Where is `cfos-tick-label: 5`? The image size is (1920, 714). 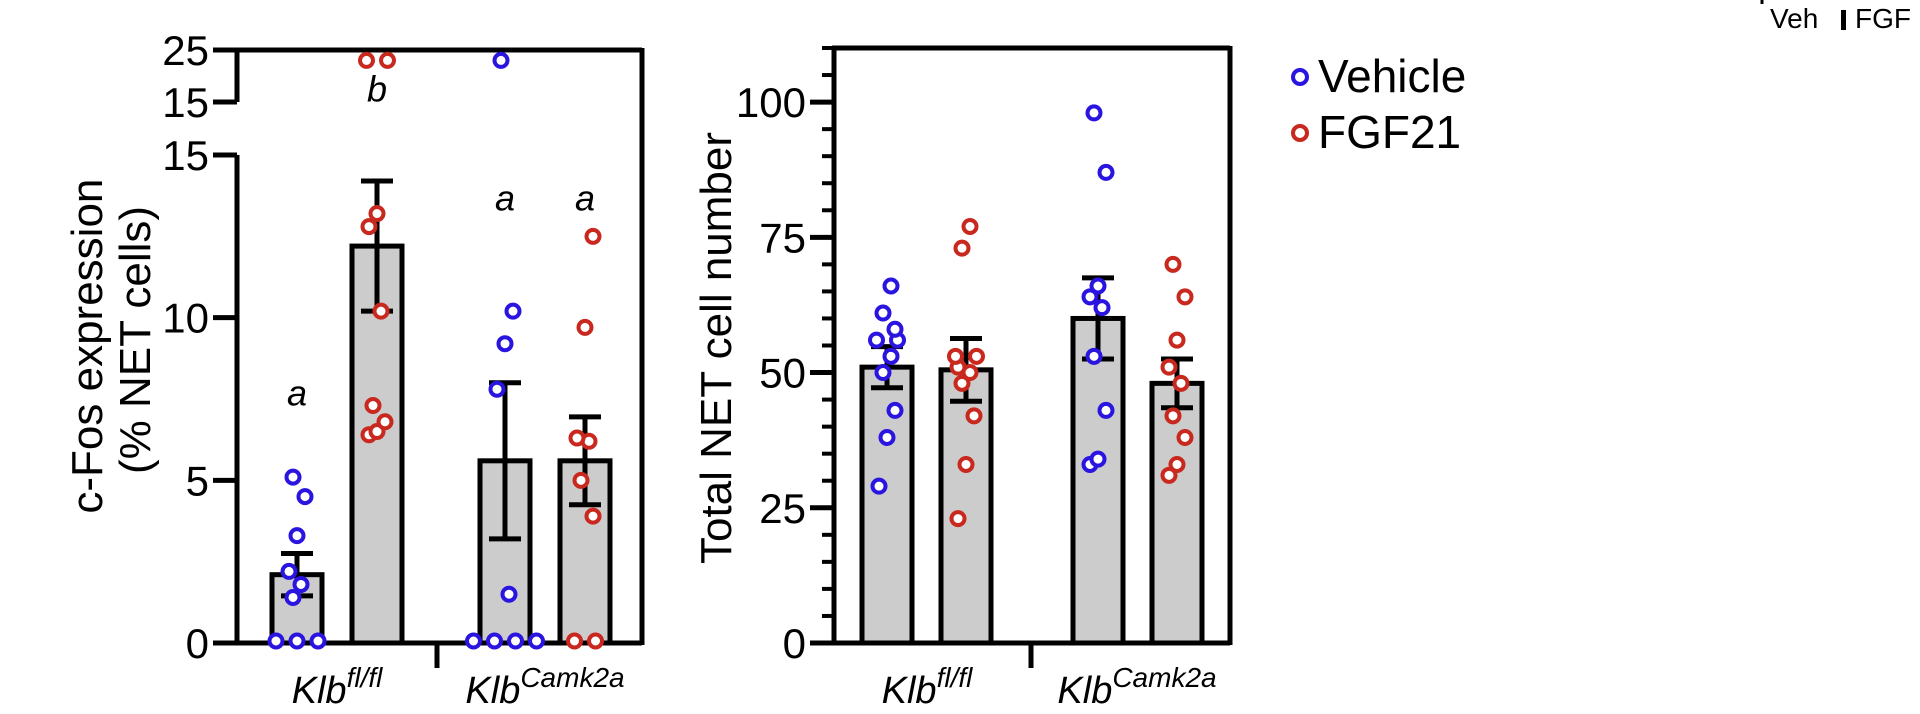 cfos-tick-label: 5 is located at coordinates (197, 480).